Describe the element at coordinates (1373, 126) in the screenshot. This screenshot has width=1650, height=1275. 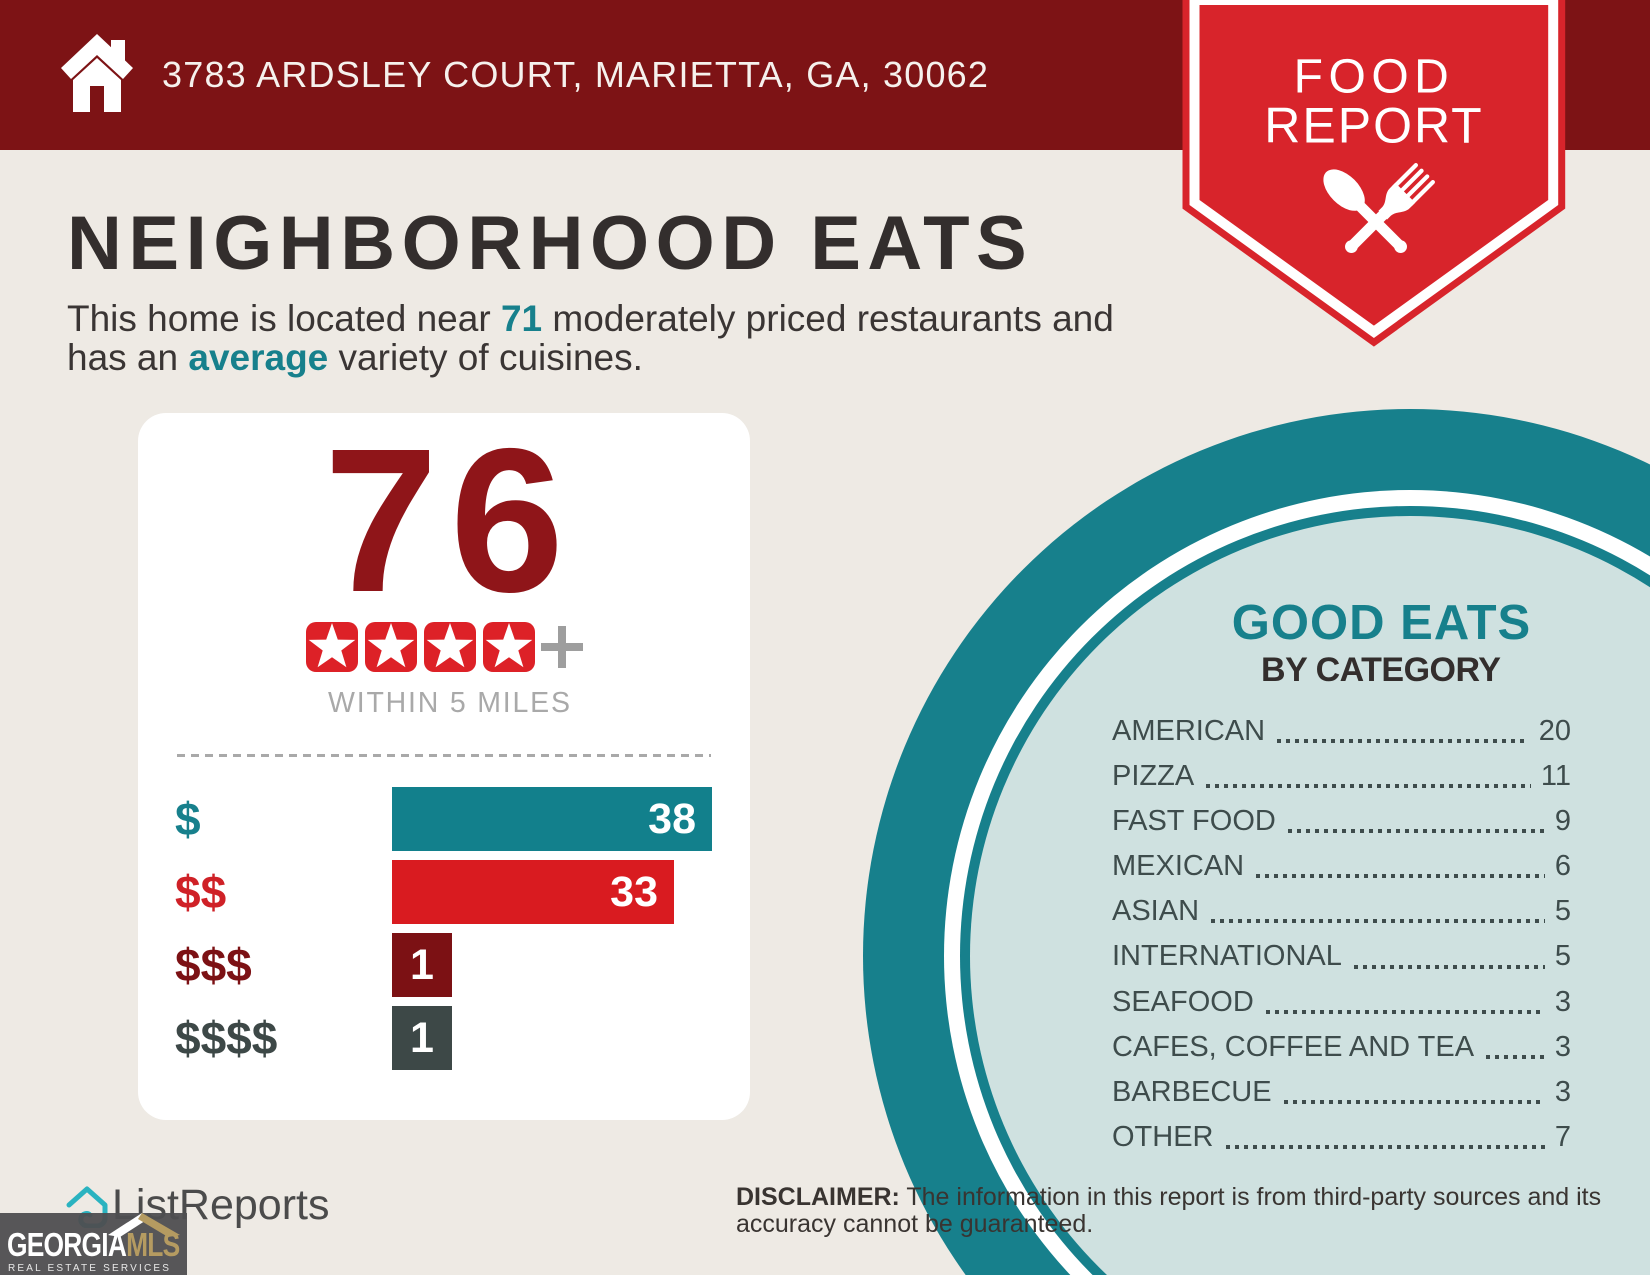
I see `svg-text: REPORT` at that location.